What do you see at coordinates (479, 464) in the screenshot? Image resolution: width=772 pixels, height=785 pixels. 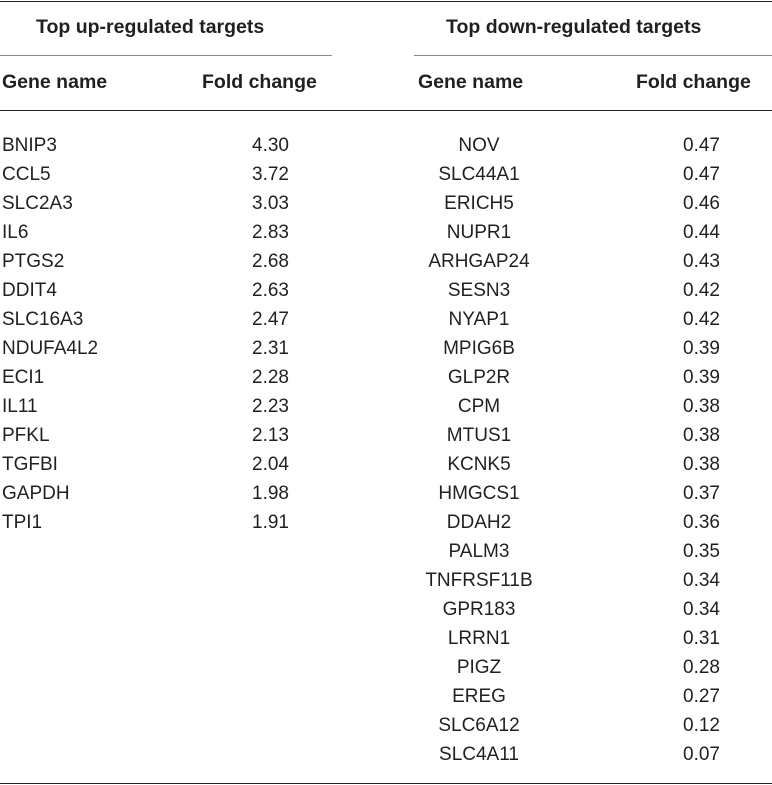 I see `down-gene-name-cell: KCNK5` at bounding box center [479, 464].